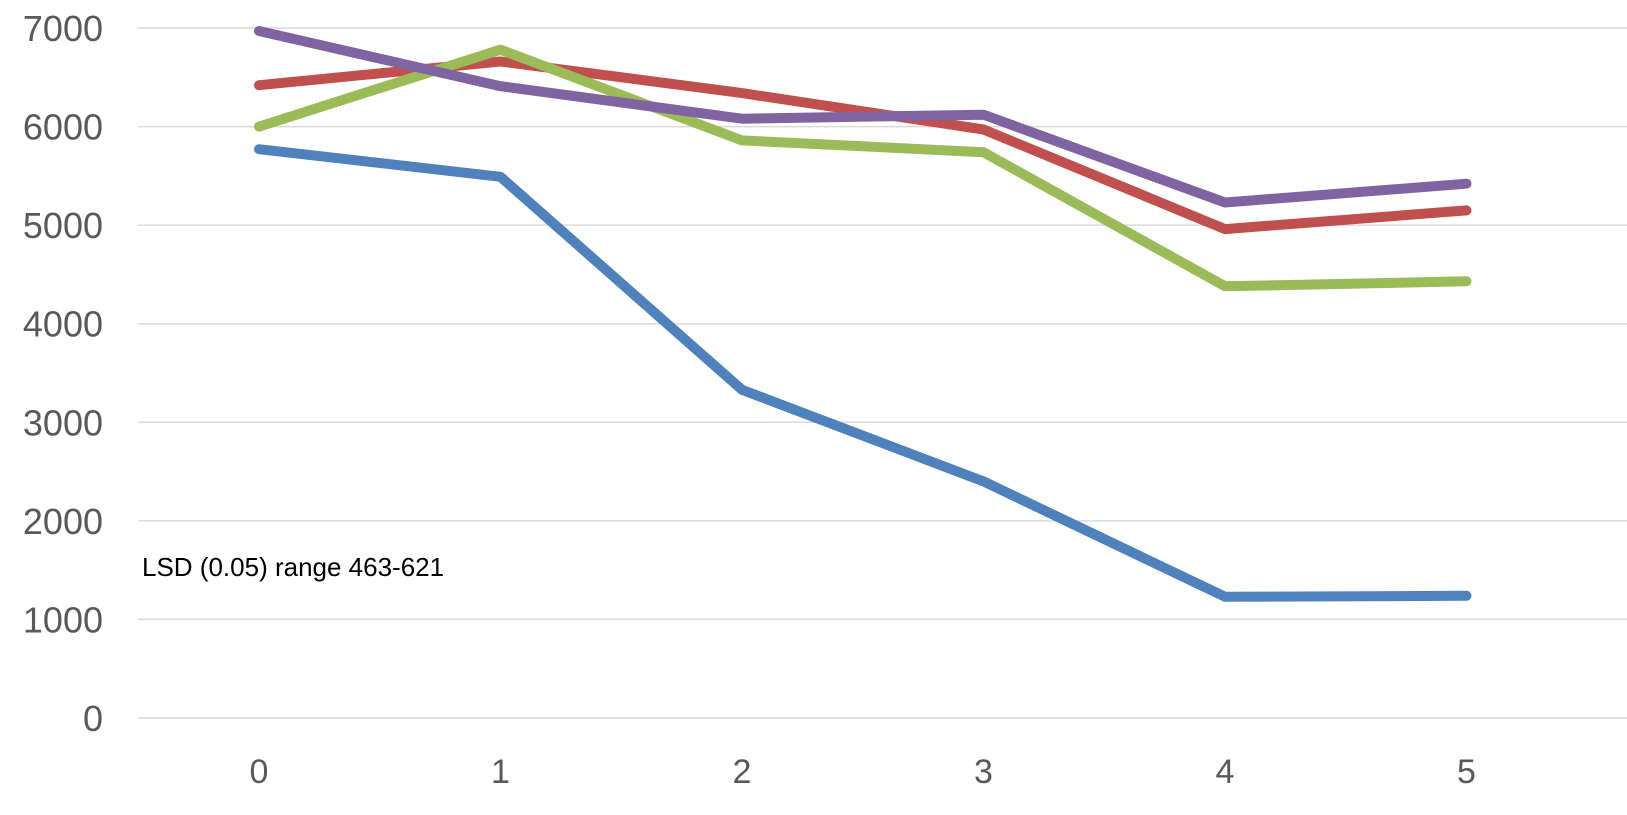  What do you see at coordinates (63, 28) in the screenshot?
I see `y-tick-label: 7000` at bounding box center [63, 28].